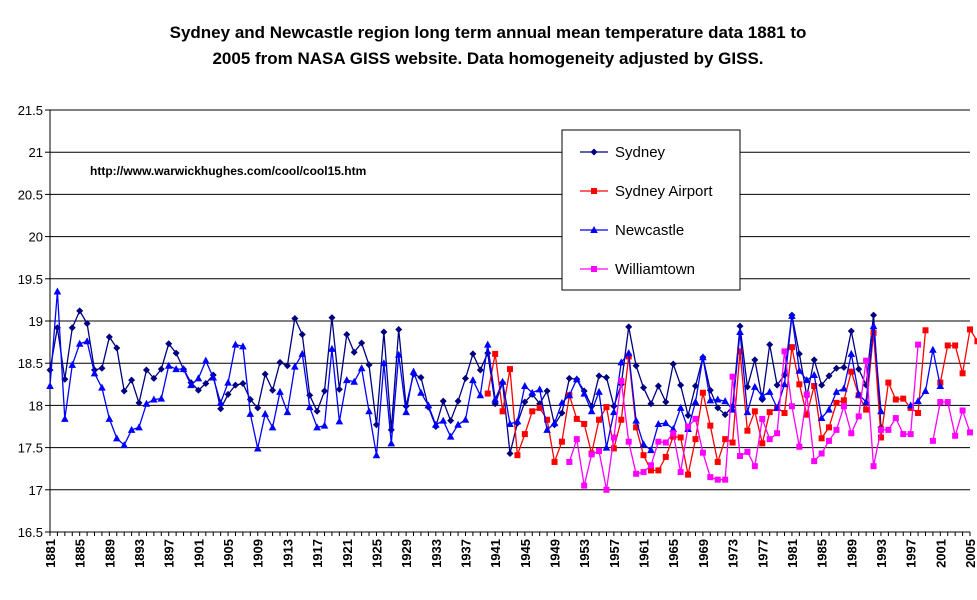  Describe the element at coordinates (36, 490) in the screenshot. I see `y-tick-label: 17` at that location.